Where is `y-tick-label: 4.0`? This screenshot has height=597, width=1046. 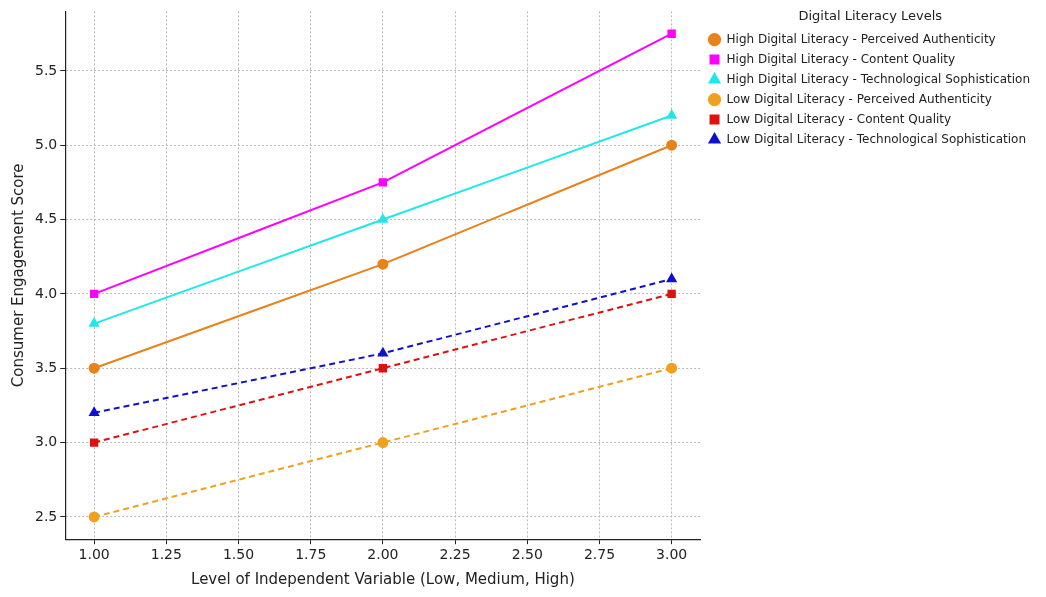 y-tick-label: 4.0 is located at coordinates (46, 292).